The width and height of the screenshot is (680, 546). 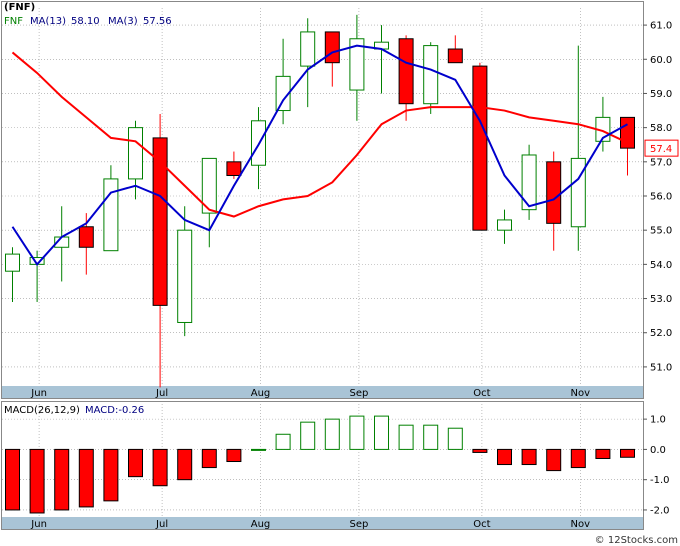 What do you see at coordinates (85, 21) in the screenshot?
I see `ma13-value: 58.10` at bounding box center [85, 21].